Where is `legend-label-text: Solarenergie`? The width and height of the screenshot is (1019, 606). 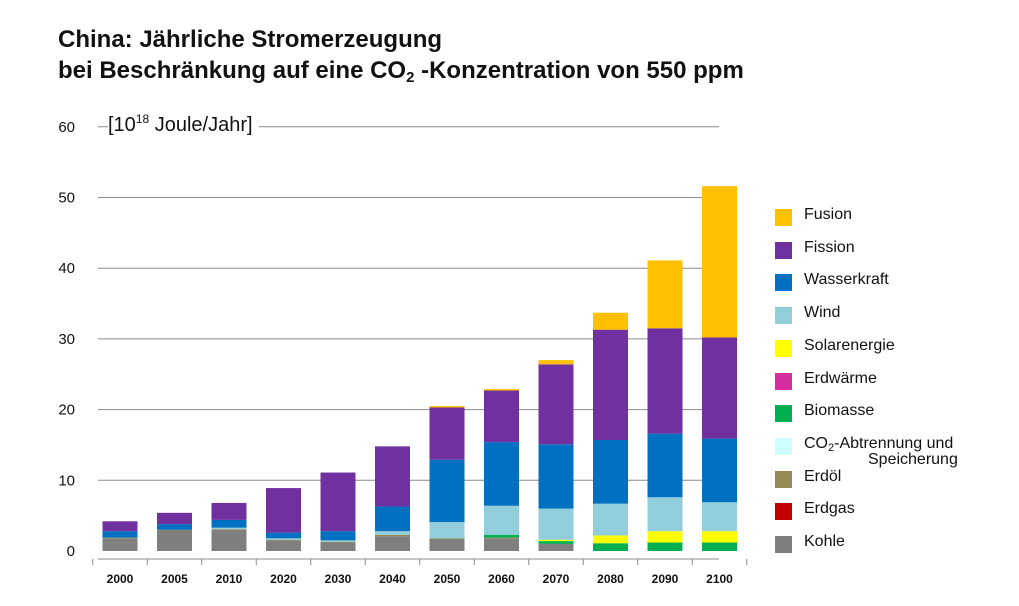 legend-label-text: Solarenergie is located at coordinates (849, 345).